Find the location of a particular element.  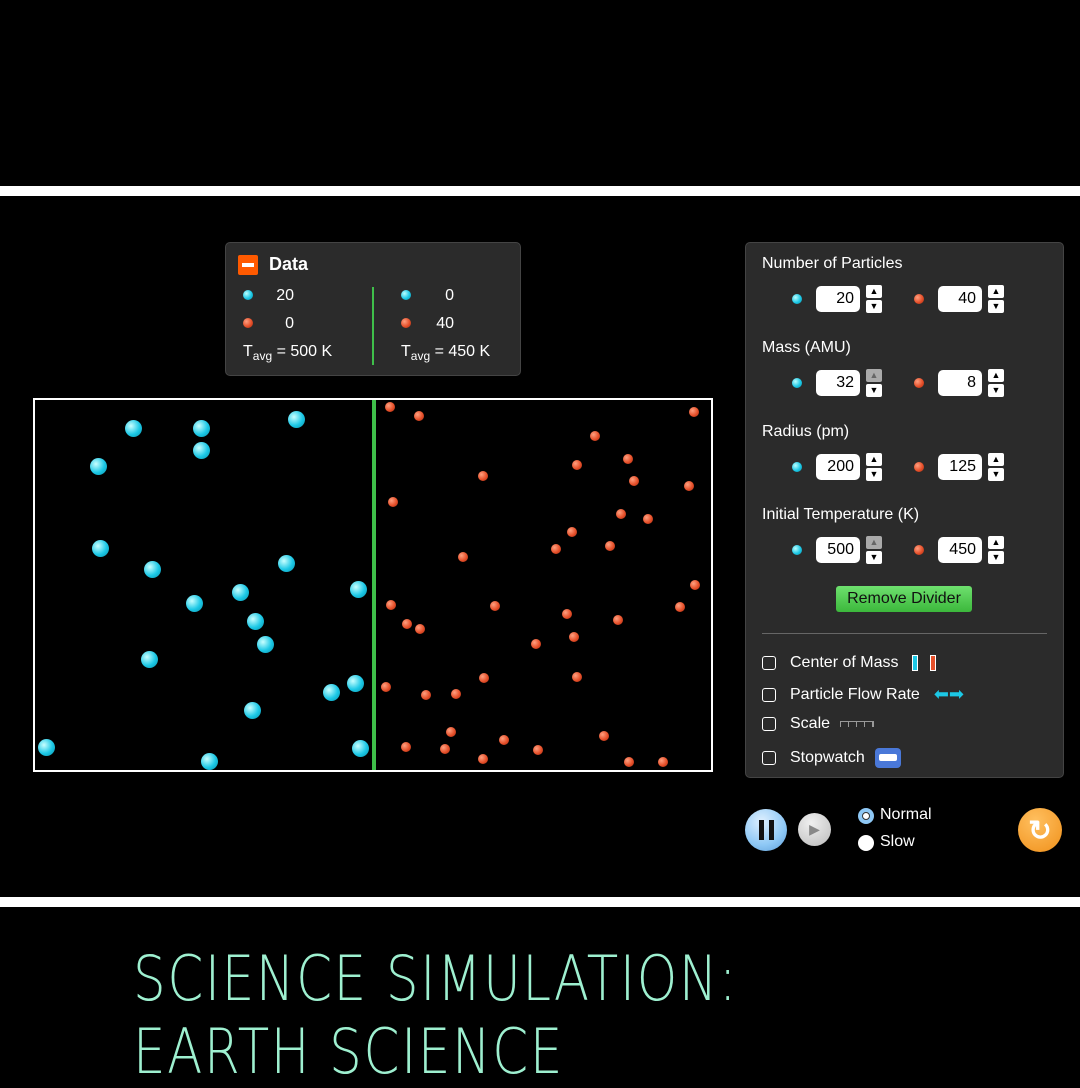

checkbox-row: Center of Mass is located at coordinates (849, 663).